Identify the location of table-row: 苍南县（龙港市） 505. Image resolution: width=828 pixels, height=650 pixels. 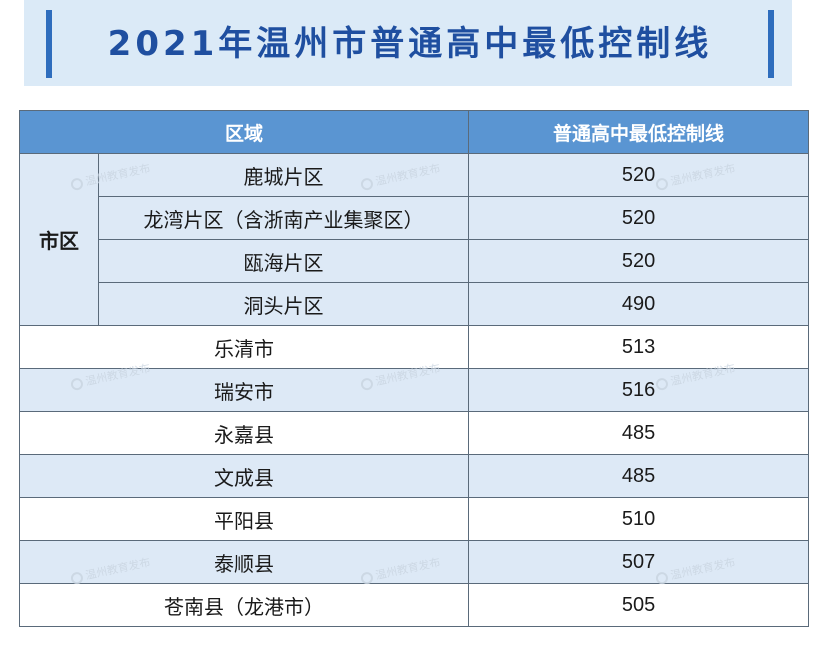
(414, 605).